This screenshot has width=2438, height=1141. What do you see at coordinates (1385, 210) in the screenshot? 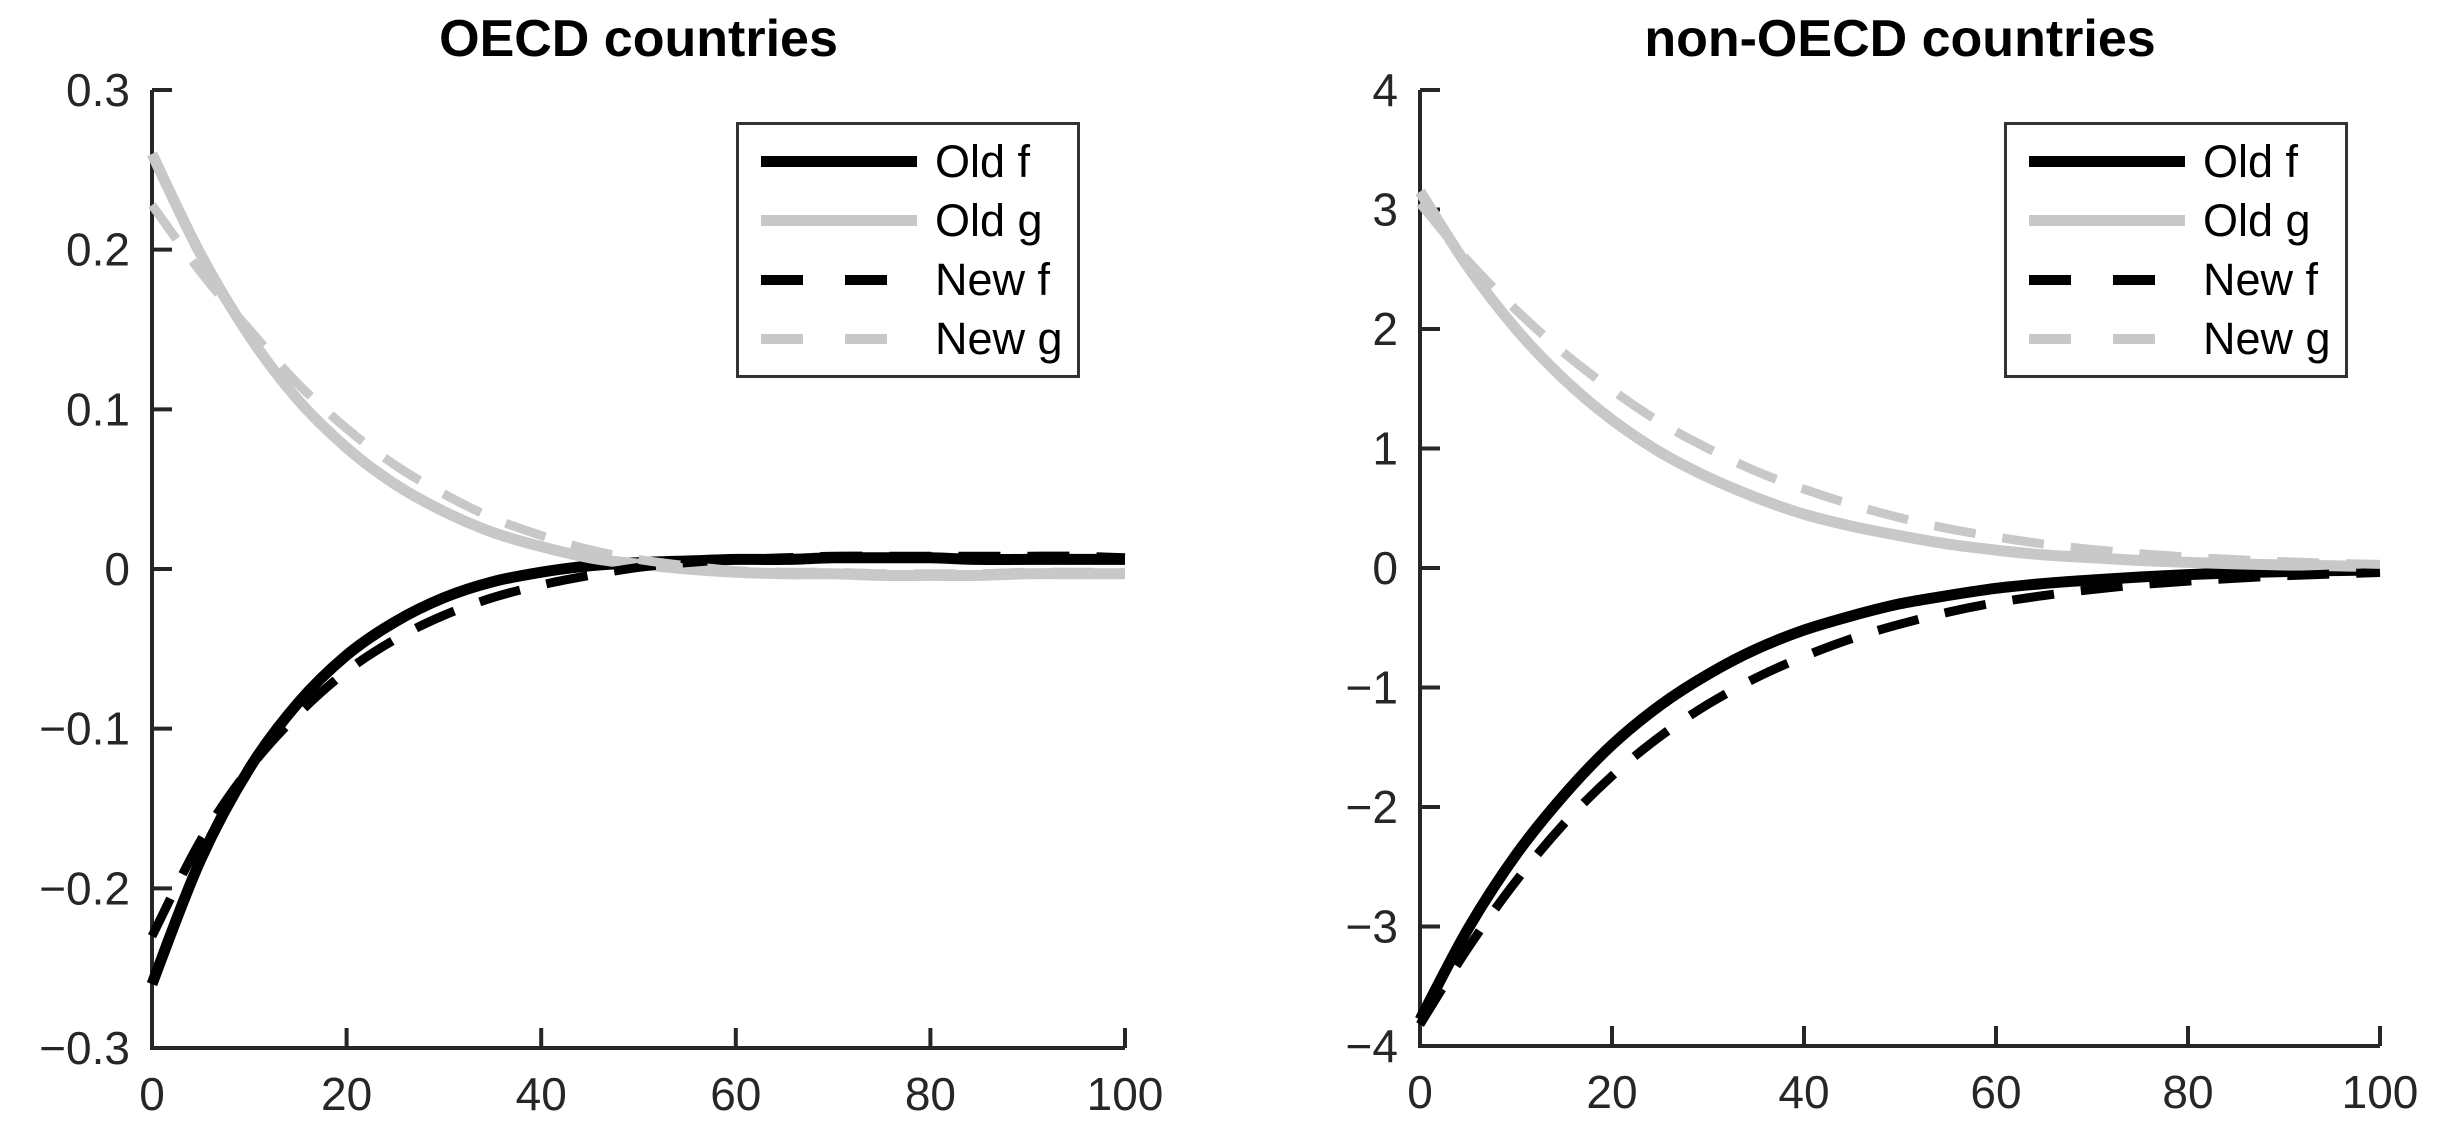
I see `svg-text: 3` at bounding box center [1385, 210].